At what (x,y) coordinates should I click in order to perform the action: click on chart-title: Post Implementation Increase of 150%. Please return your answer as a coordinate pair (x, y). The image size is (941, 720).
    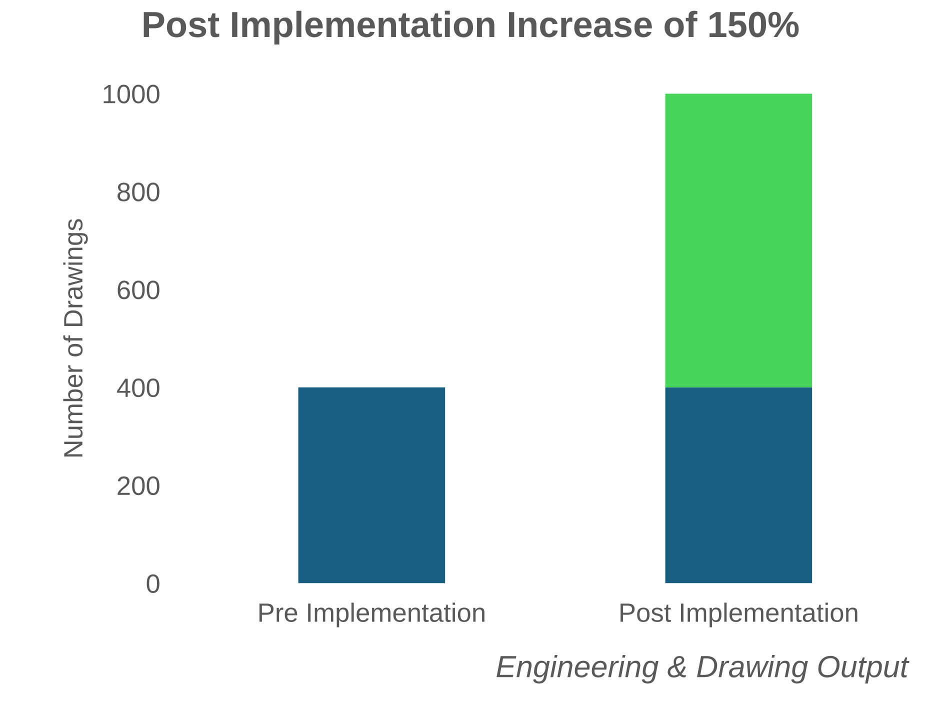
    Looking at the image, I should click on (471, 27).